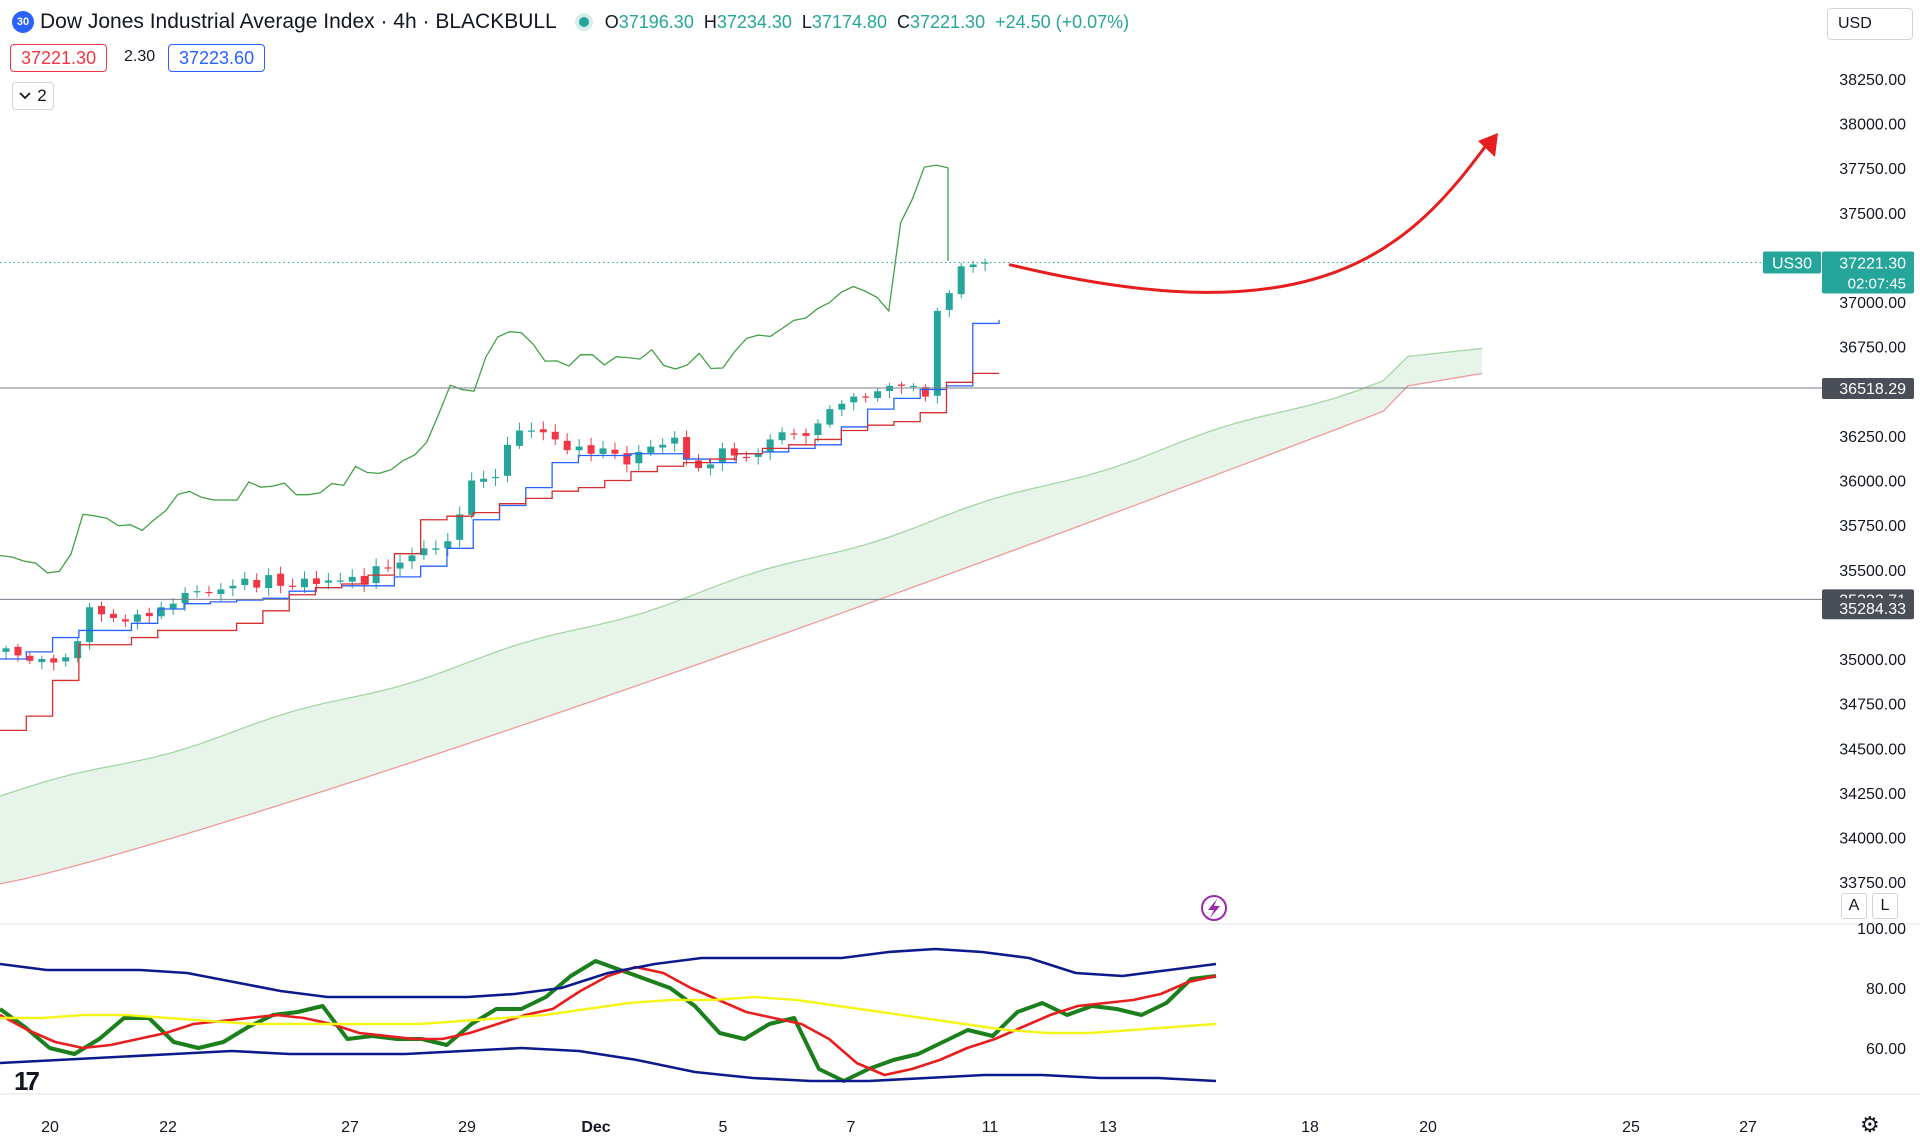  I want to click on market-open-icon, so click(583, 22).